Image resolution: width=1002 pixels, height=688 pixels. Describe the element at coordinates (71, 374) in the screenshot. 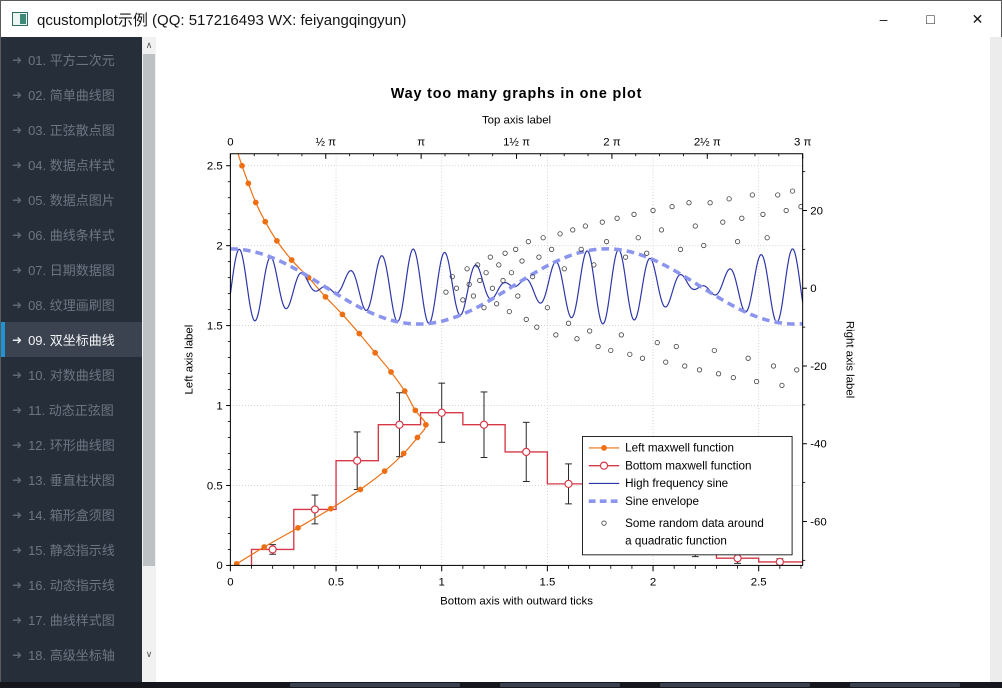

I see `sidebar-item-10: ➜ 10. 对数曲线图` at that location.